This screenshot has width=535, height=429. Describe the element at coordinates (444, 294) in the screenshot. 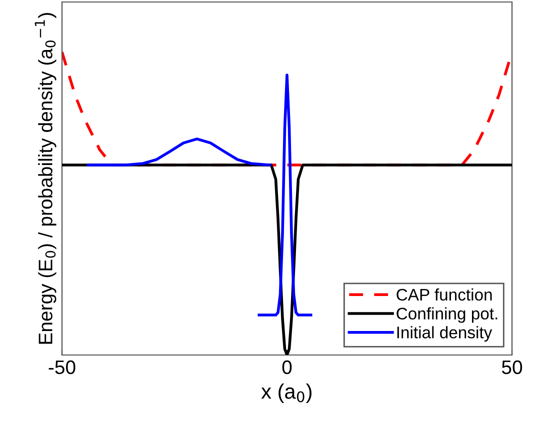

I see `legend-label: CAP function` at that location.